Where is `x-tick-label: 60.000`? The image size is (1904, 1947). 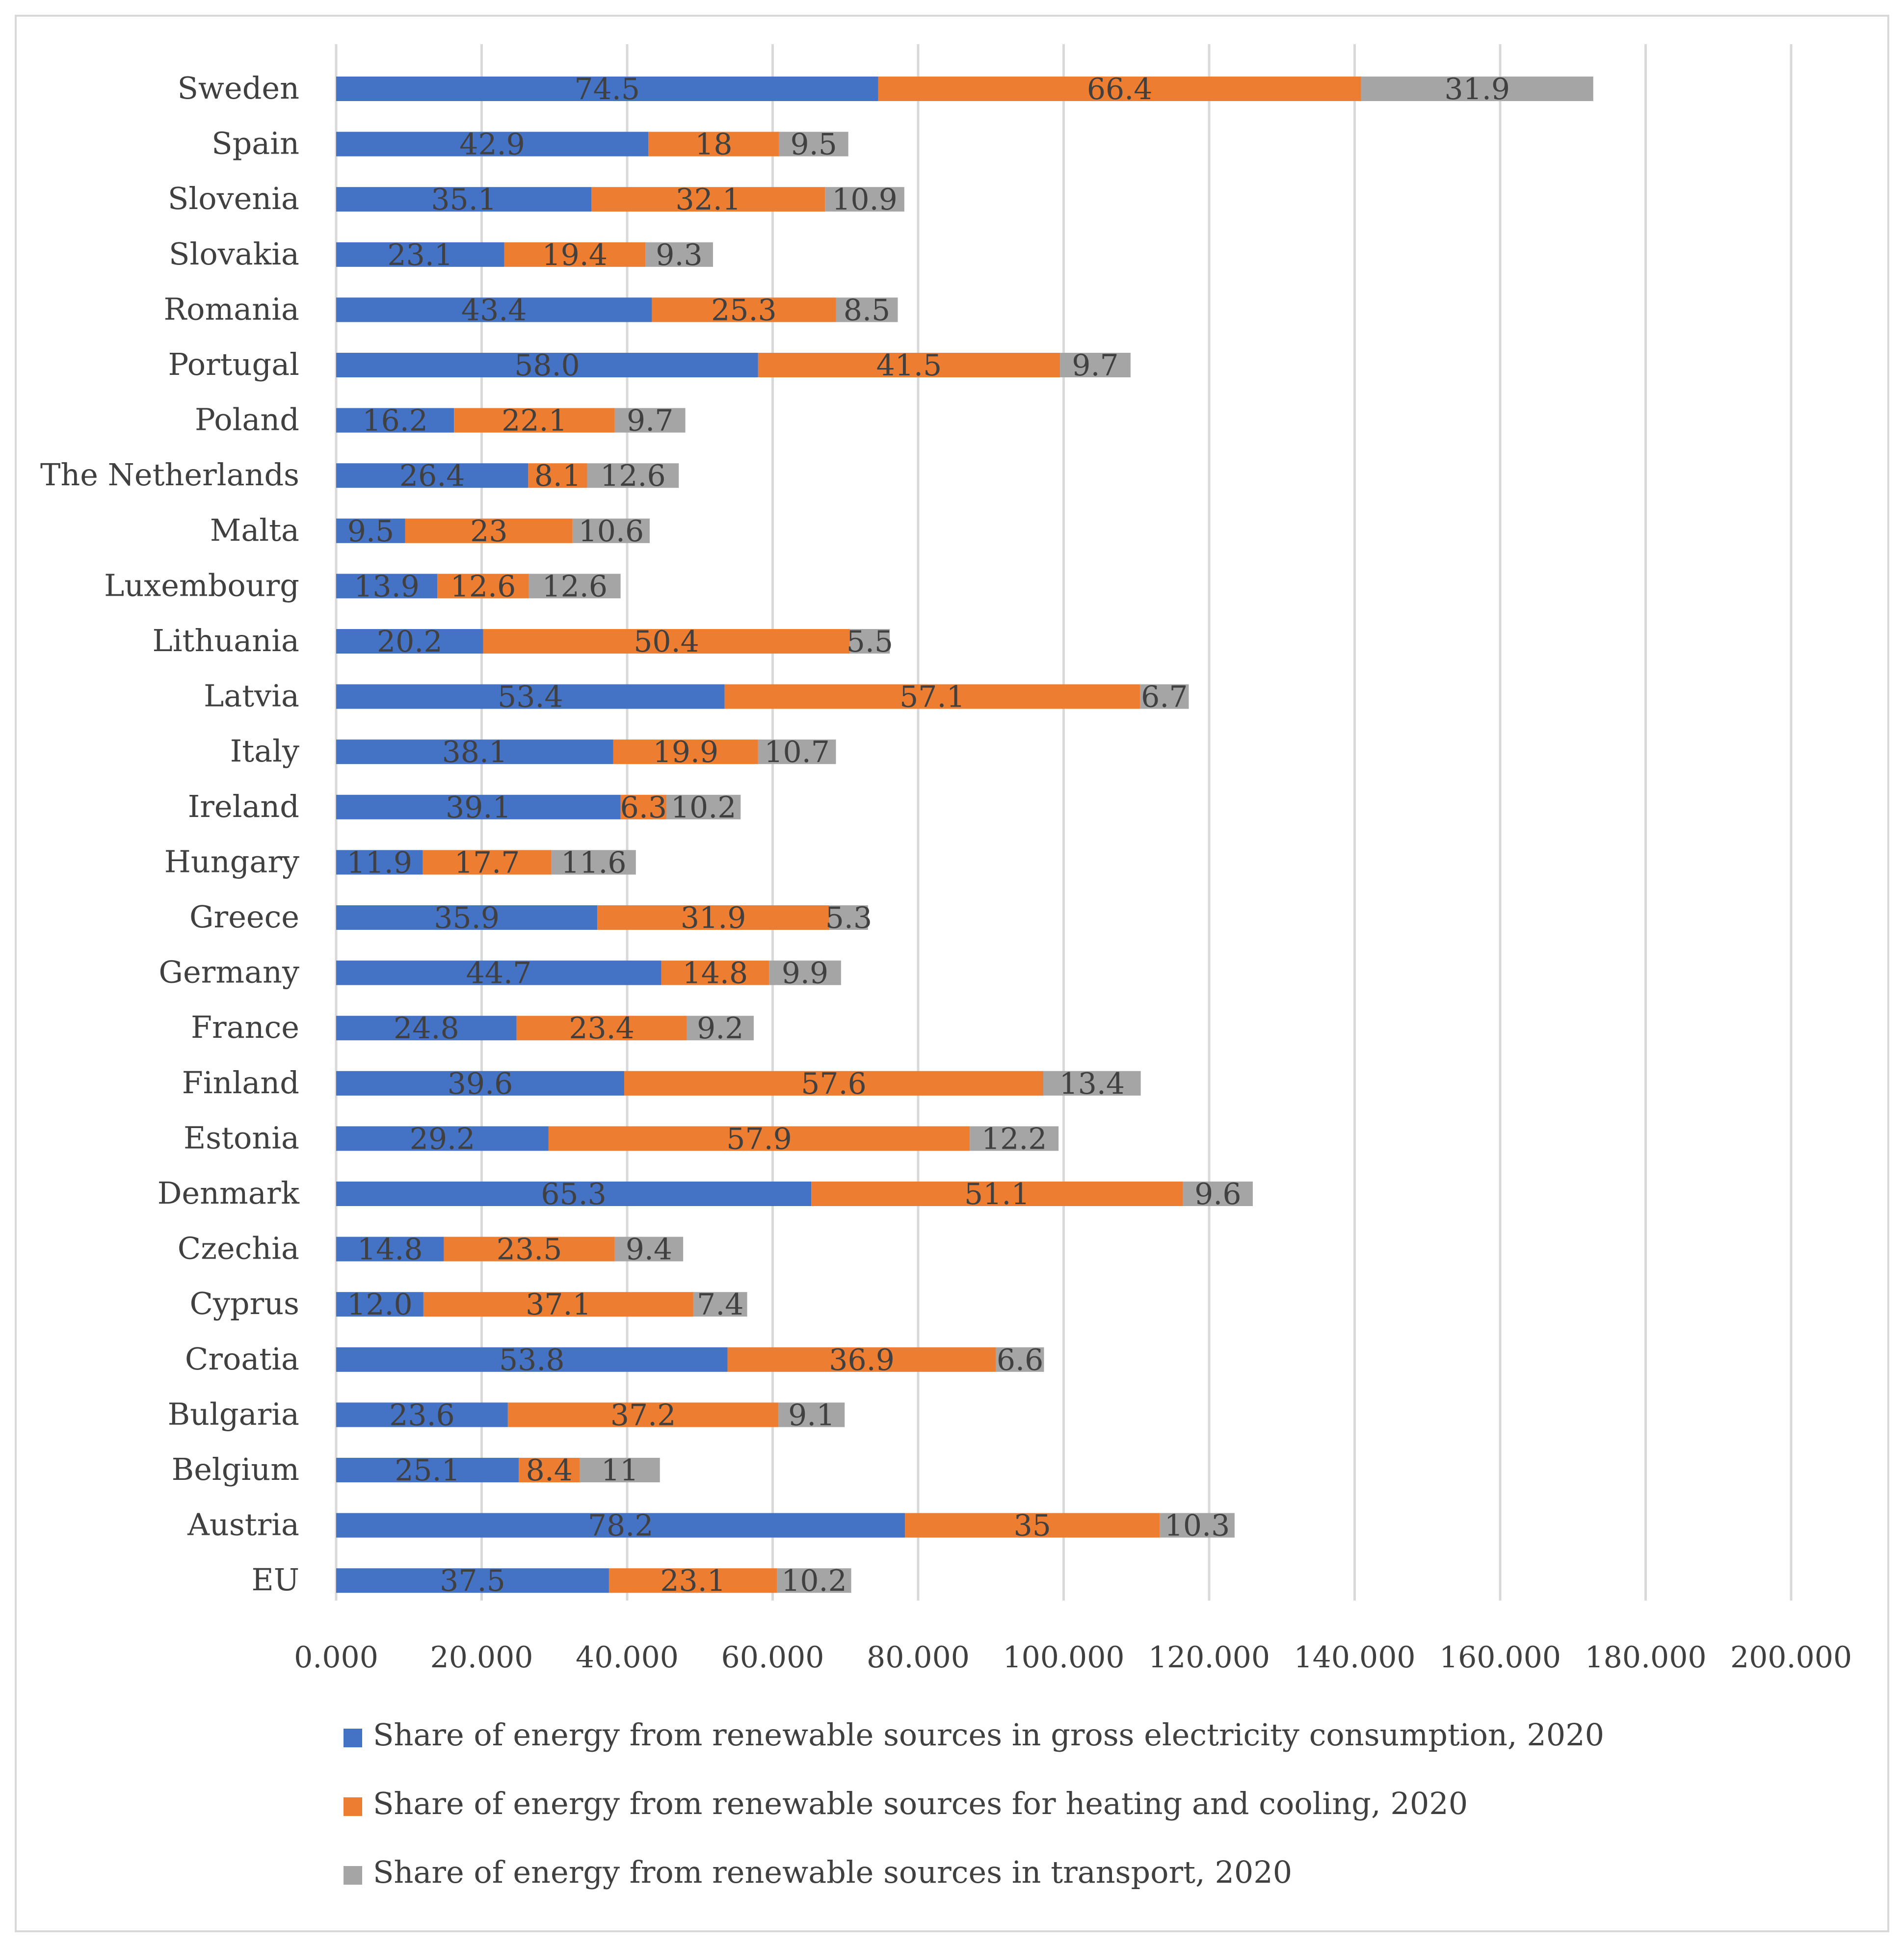
x-tick-label: 60.000 is located at coordinates (772, 1657).